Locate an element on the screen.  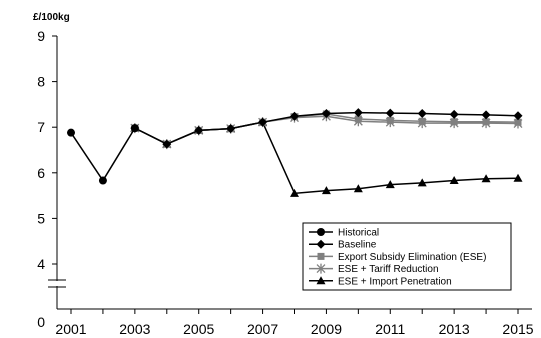
series-line is located at coordinates (103, 154).